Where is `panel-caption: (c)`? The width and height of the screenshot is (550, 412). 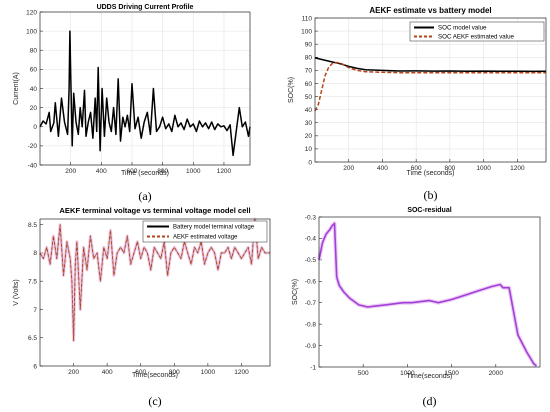 panel-caption: (c) is located at coordinates (154, 401).